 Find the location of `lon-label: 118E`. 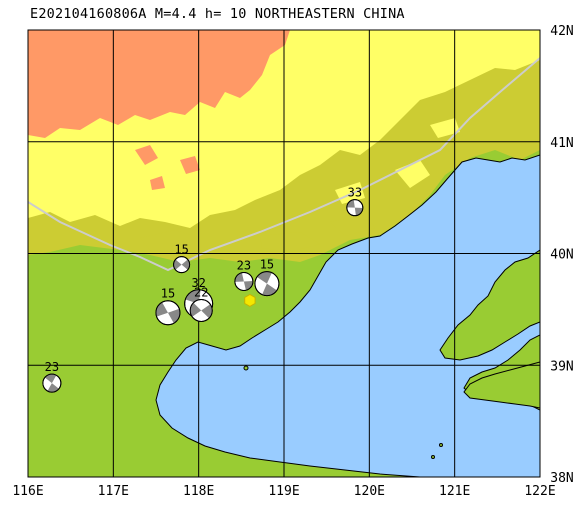

lon-label: 118E is located at coordinates (198, 491).